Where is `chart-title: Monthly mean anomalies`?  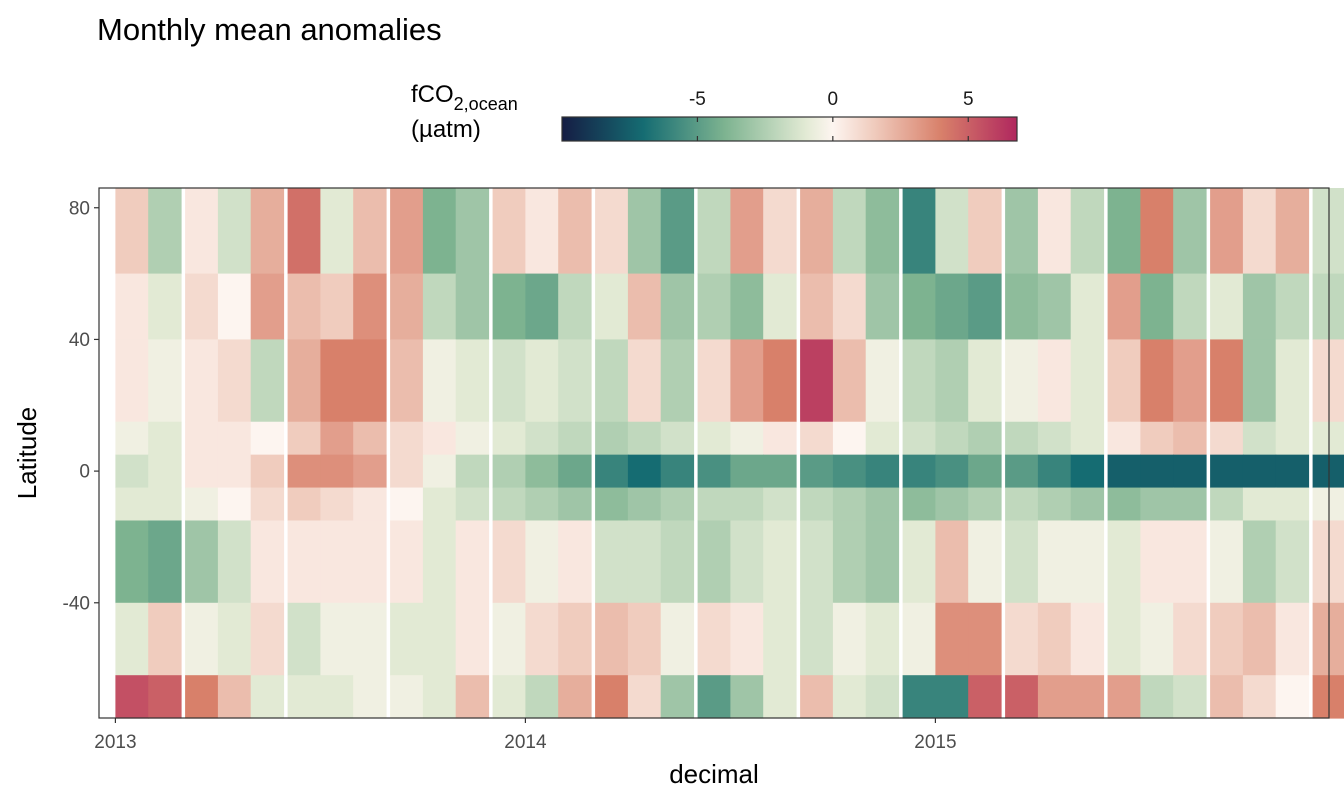 chart-title: Monthly mean anomalies is located at coordinates (269, 29).